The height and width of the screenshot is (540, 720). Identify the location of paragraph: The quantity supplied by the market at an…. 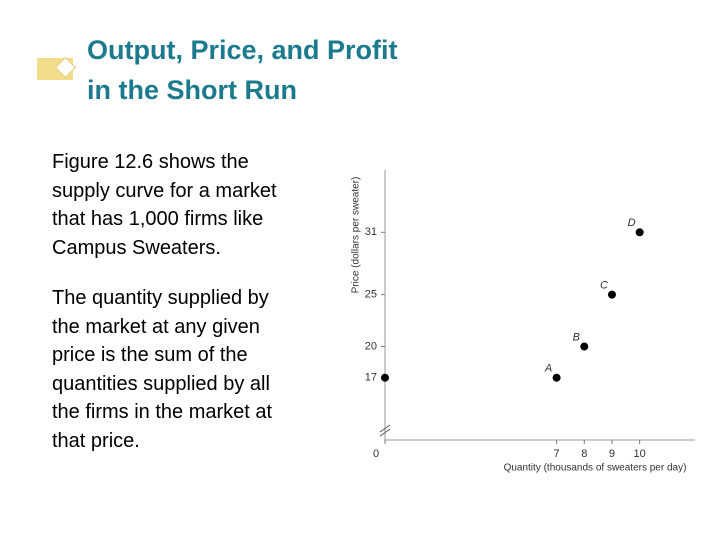
(164, 369).